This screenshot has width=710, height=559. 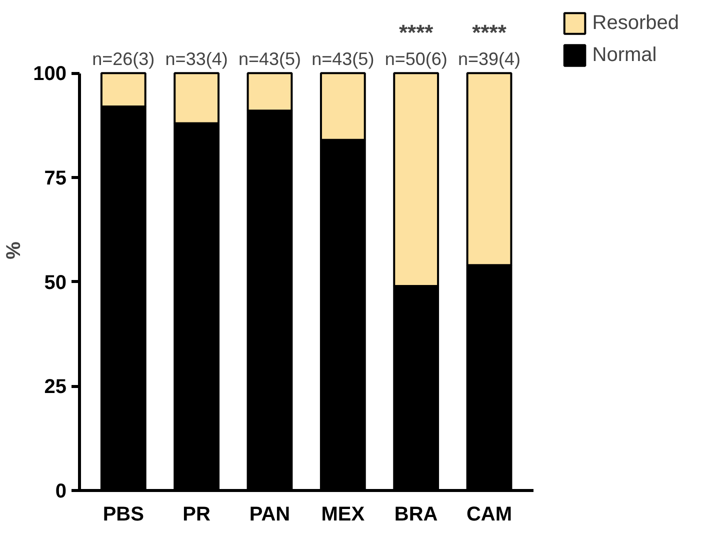 I want to click on y-tick-label: 50, so click(x=55, y=283).